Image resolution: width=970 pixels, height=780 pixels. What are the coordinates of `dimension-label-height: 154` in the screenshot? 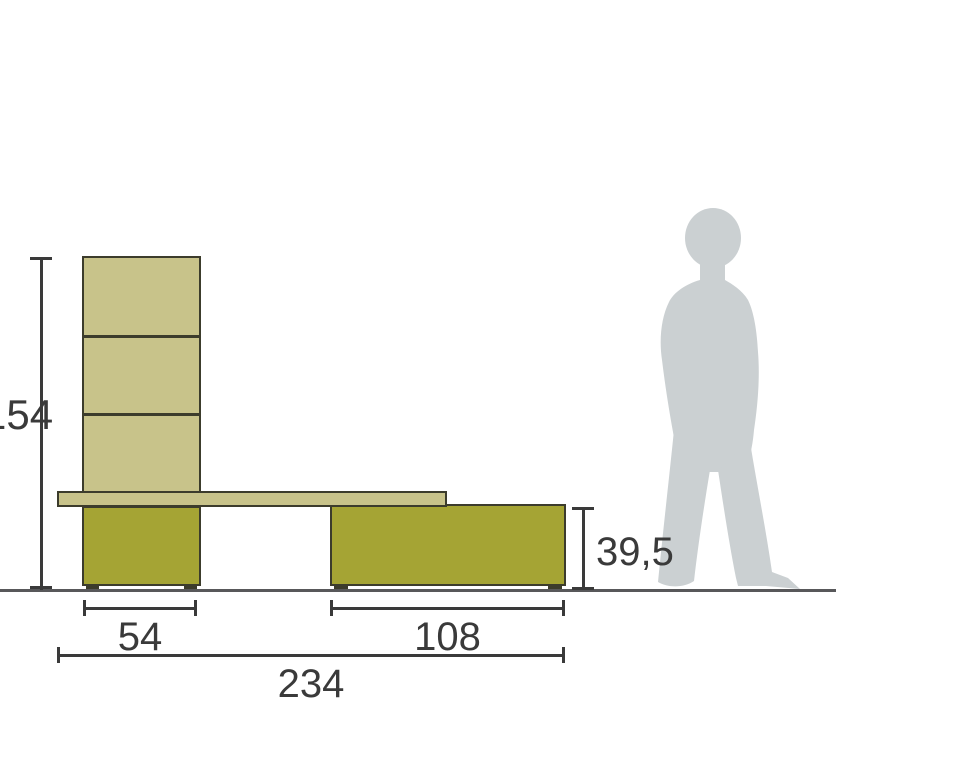 It's located at (27, 414).